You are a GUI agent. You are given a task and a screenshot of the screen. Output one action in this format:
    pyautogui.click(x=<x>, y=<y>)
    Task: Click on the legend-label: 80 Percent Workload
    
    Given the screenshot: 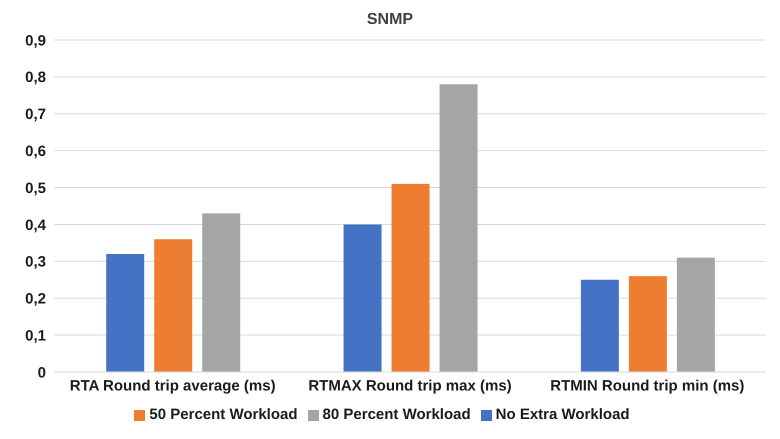 What is the action you would take?
    pyautogui.click(x=396, y=414)
    